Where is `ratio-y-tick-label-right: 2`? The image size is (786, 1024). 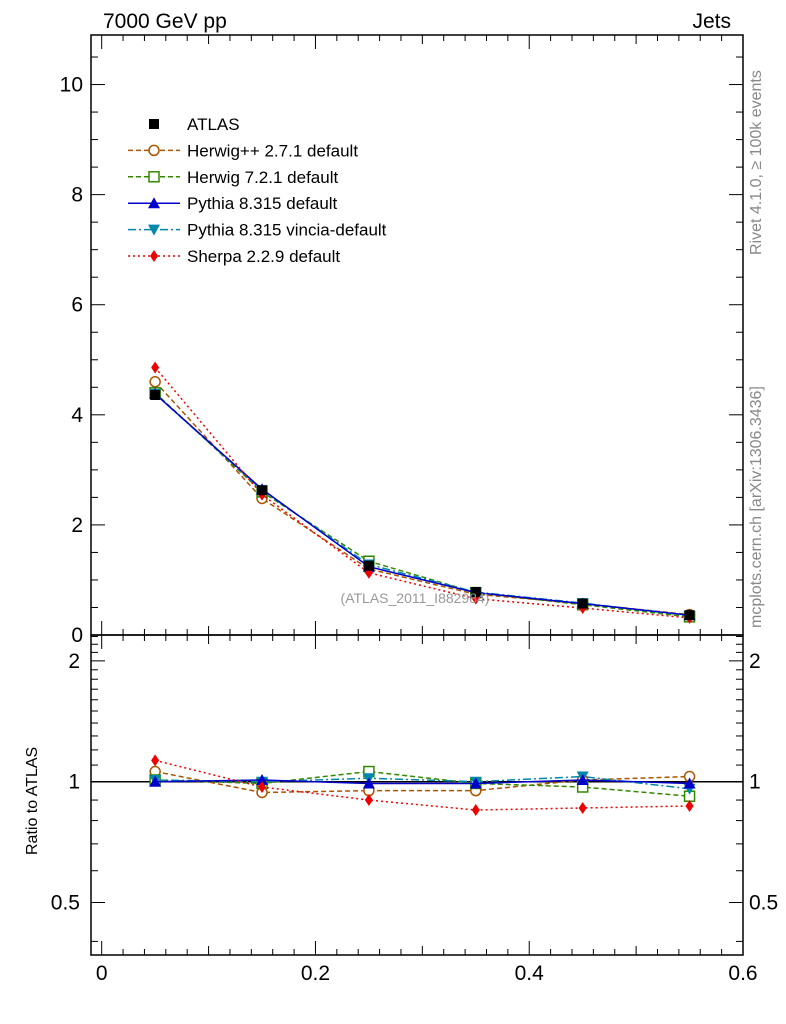
ratio-y-tick-label-right: 2 is located at coordinates (755, 661).